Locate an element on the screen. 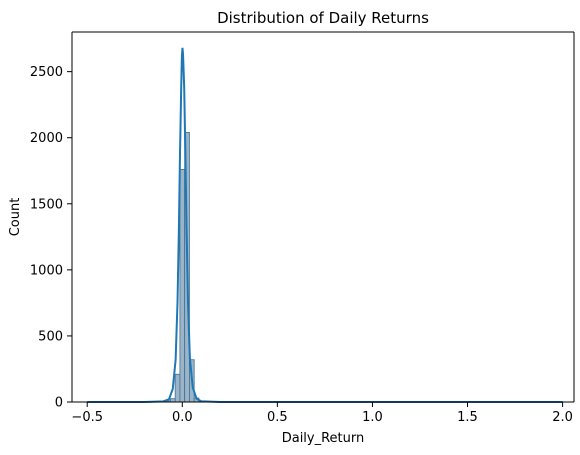 This screenshot has height=455, width=580. y-tick-label: 2500 is located at coordinates (46, 72).